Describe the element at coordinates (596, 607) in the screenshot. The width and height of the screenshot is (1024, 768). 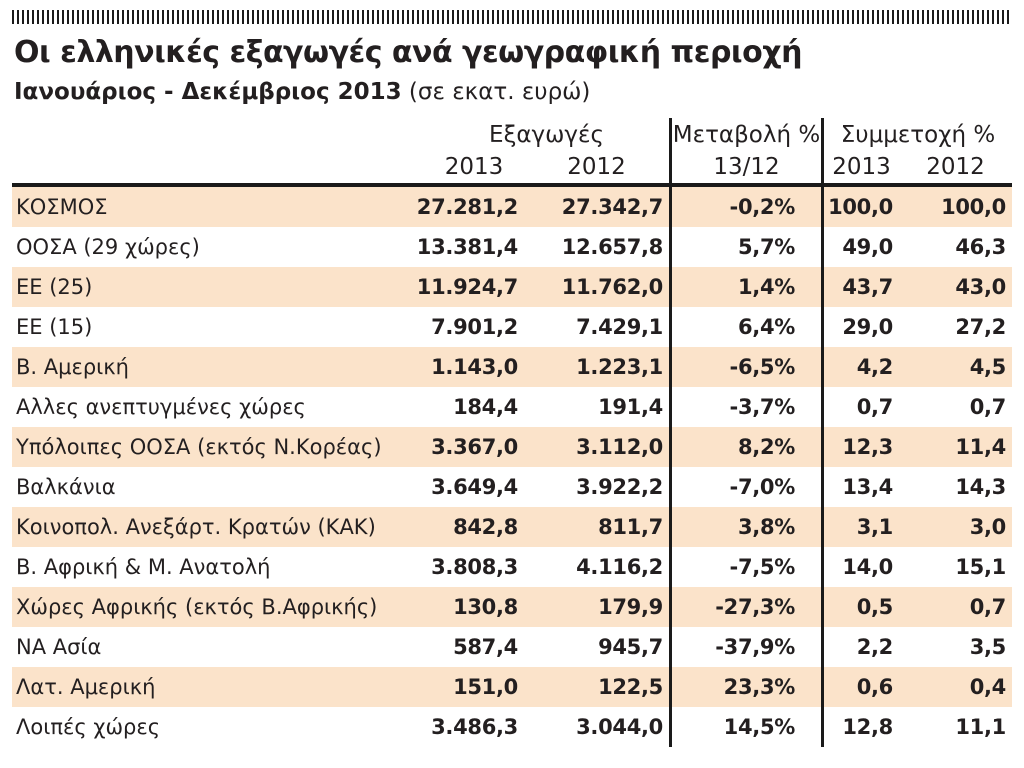
I see `exports-2012-value: 179,9` at that location.